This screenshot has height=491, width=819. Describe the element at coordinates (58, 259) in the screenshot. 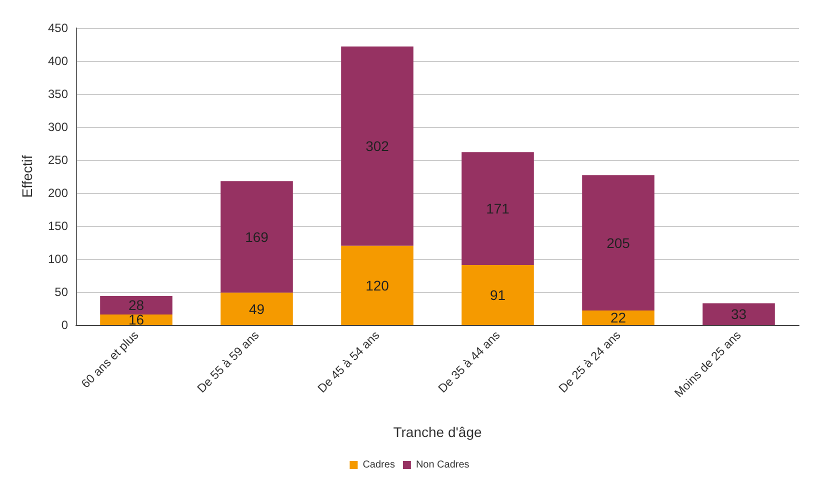

I see `y-tick-label: 100` at that location.